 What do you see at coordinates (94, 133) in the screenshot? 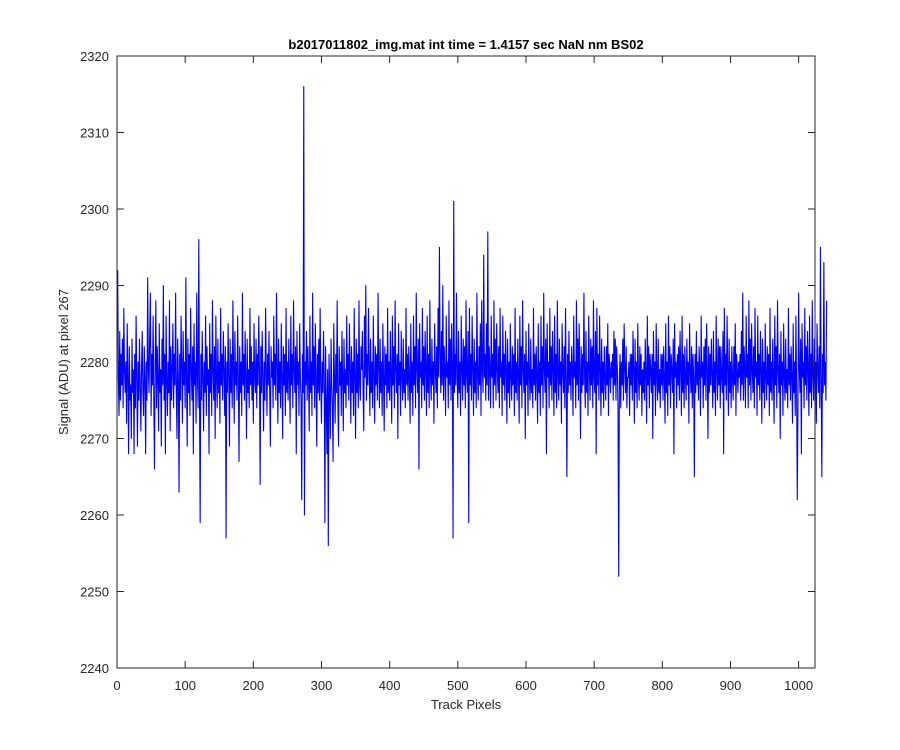
I see `y-tick-label: 2310` at bounding box center [94, 133].